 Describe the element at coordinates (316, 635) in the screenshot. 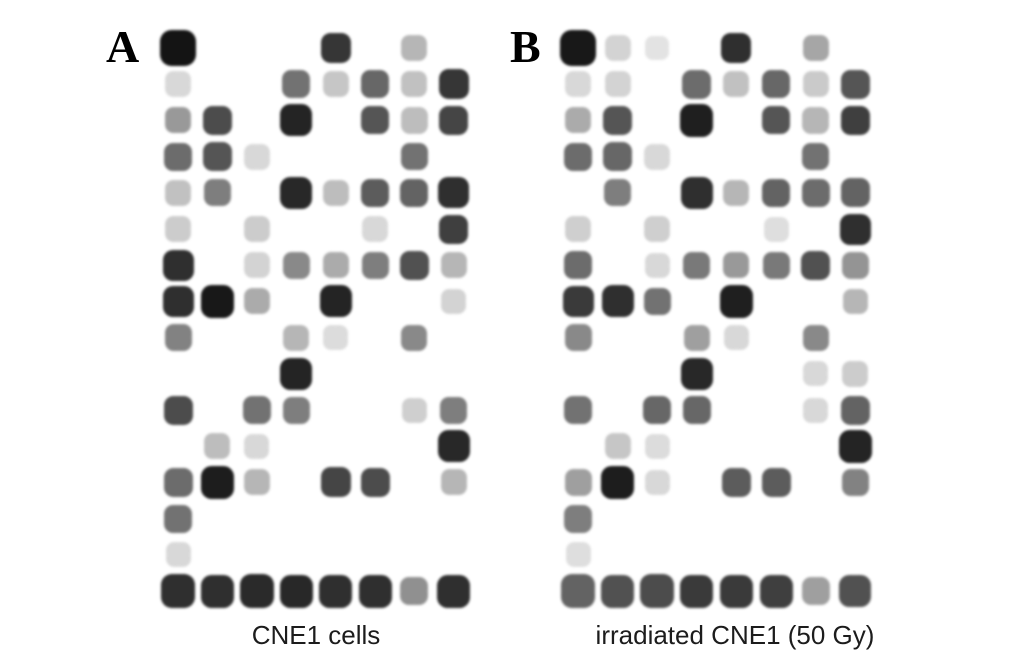

I see `panel-a-caption: CNE1 cells` at that location.